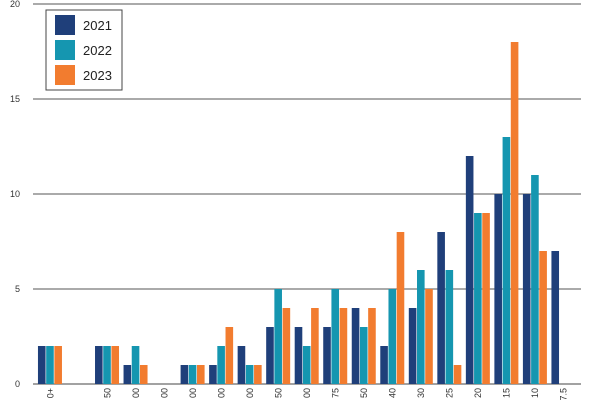  Describe the element at coordinates (507, 393) in the screenshot. I see `x-tick-label: 15` at that location.